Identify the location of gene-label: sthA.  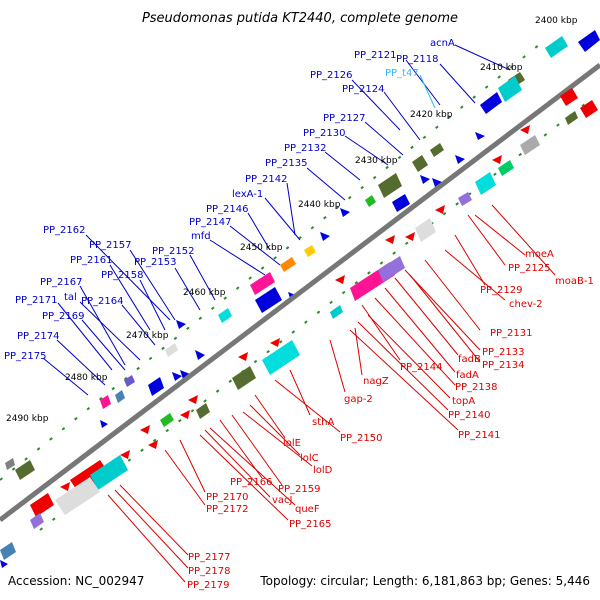
(323, 422).